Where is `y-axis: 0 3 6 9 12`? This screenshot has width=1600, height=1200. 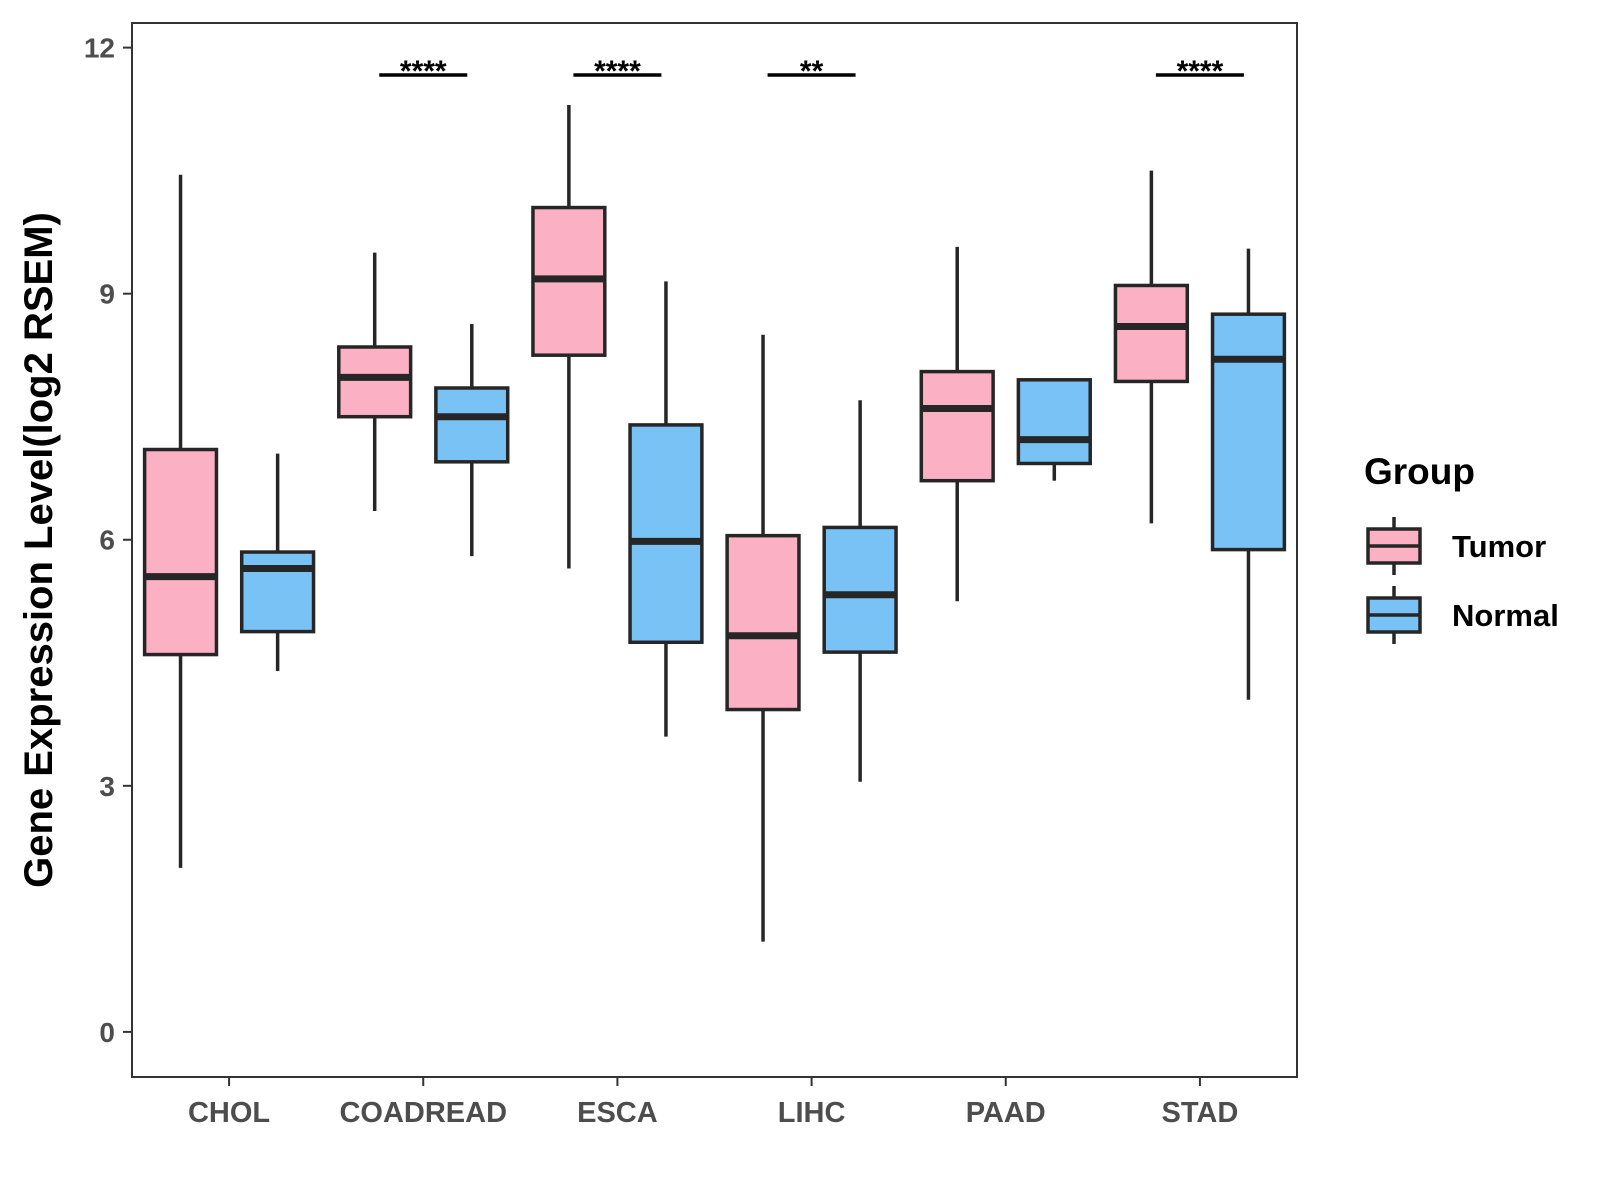 y-axis: 0 3 6 9 12 is located at coordinates (108, 540).